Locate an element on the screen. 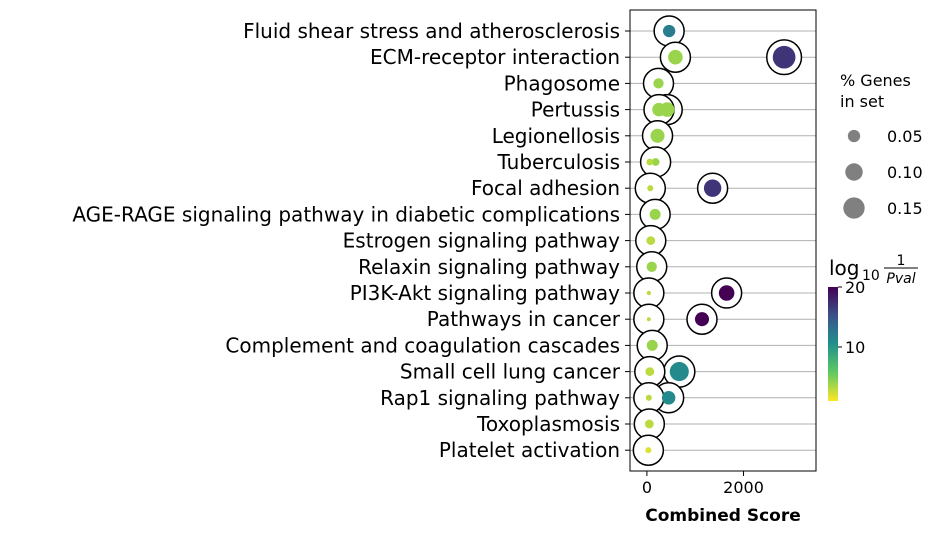 The image size is (943, 535). size-legend-title-line1: % Genes is located at coordinates (875, 80).